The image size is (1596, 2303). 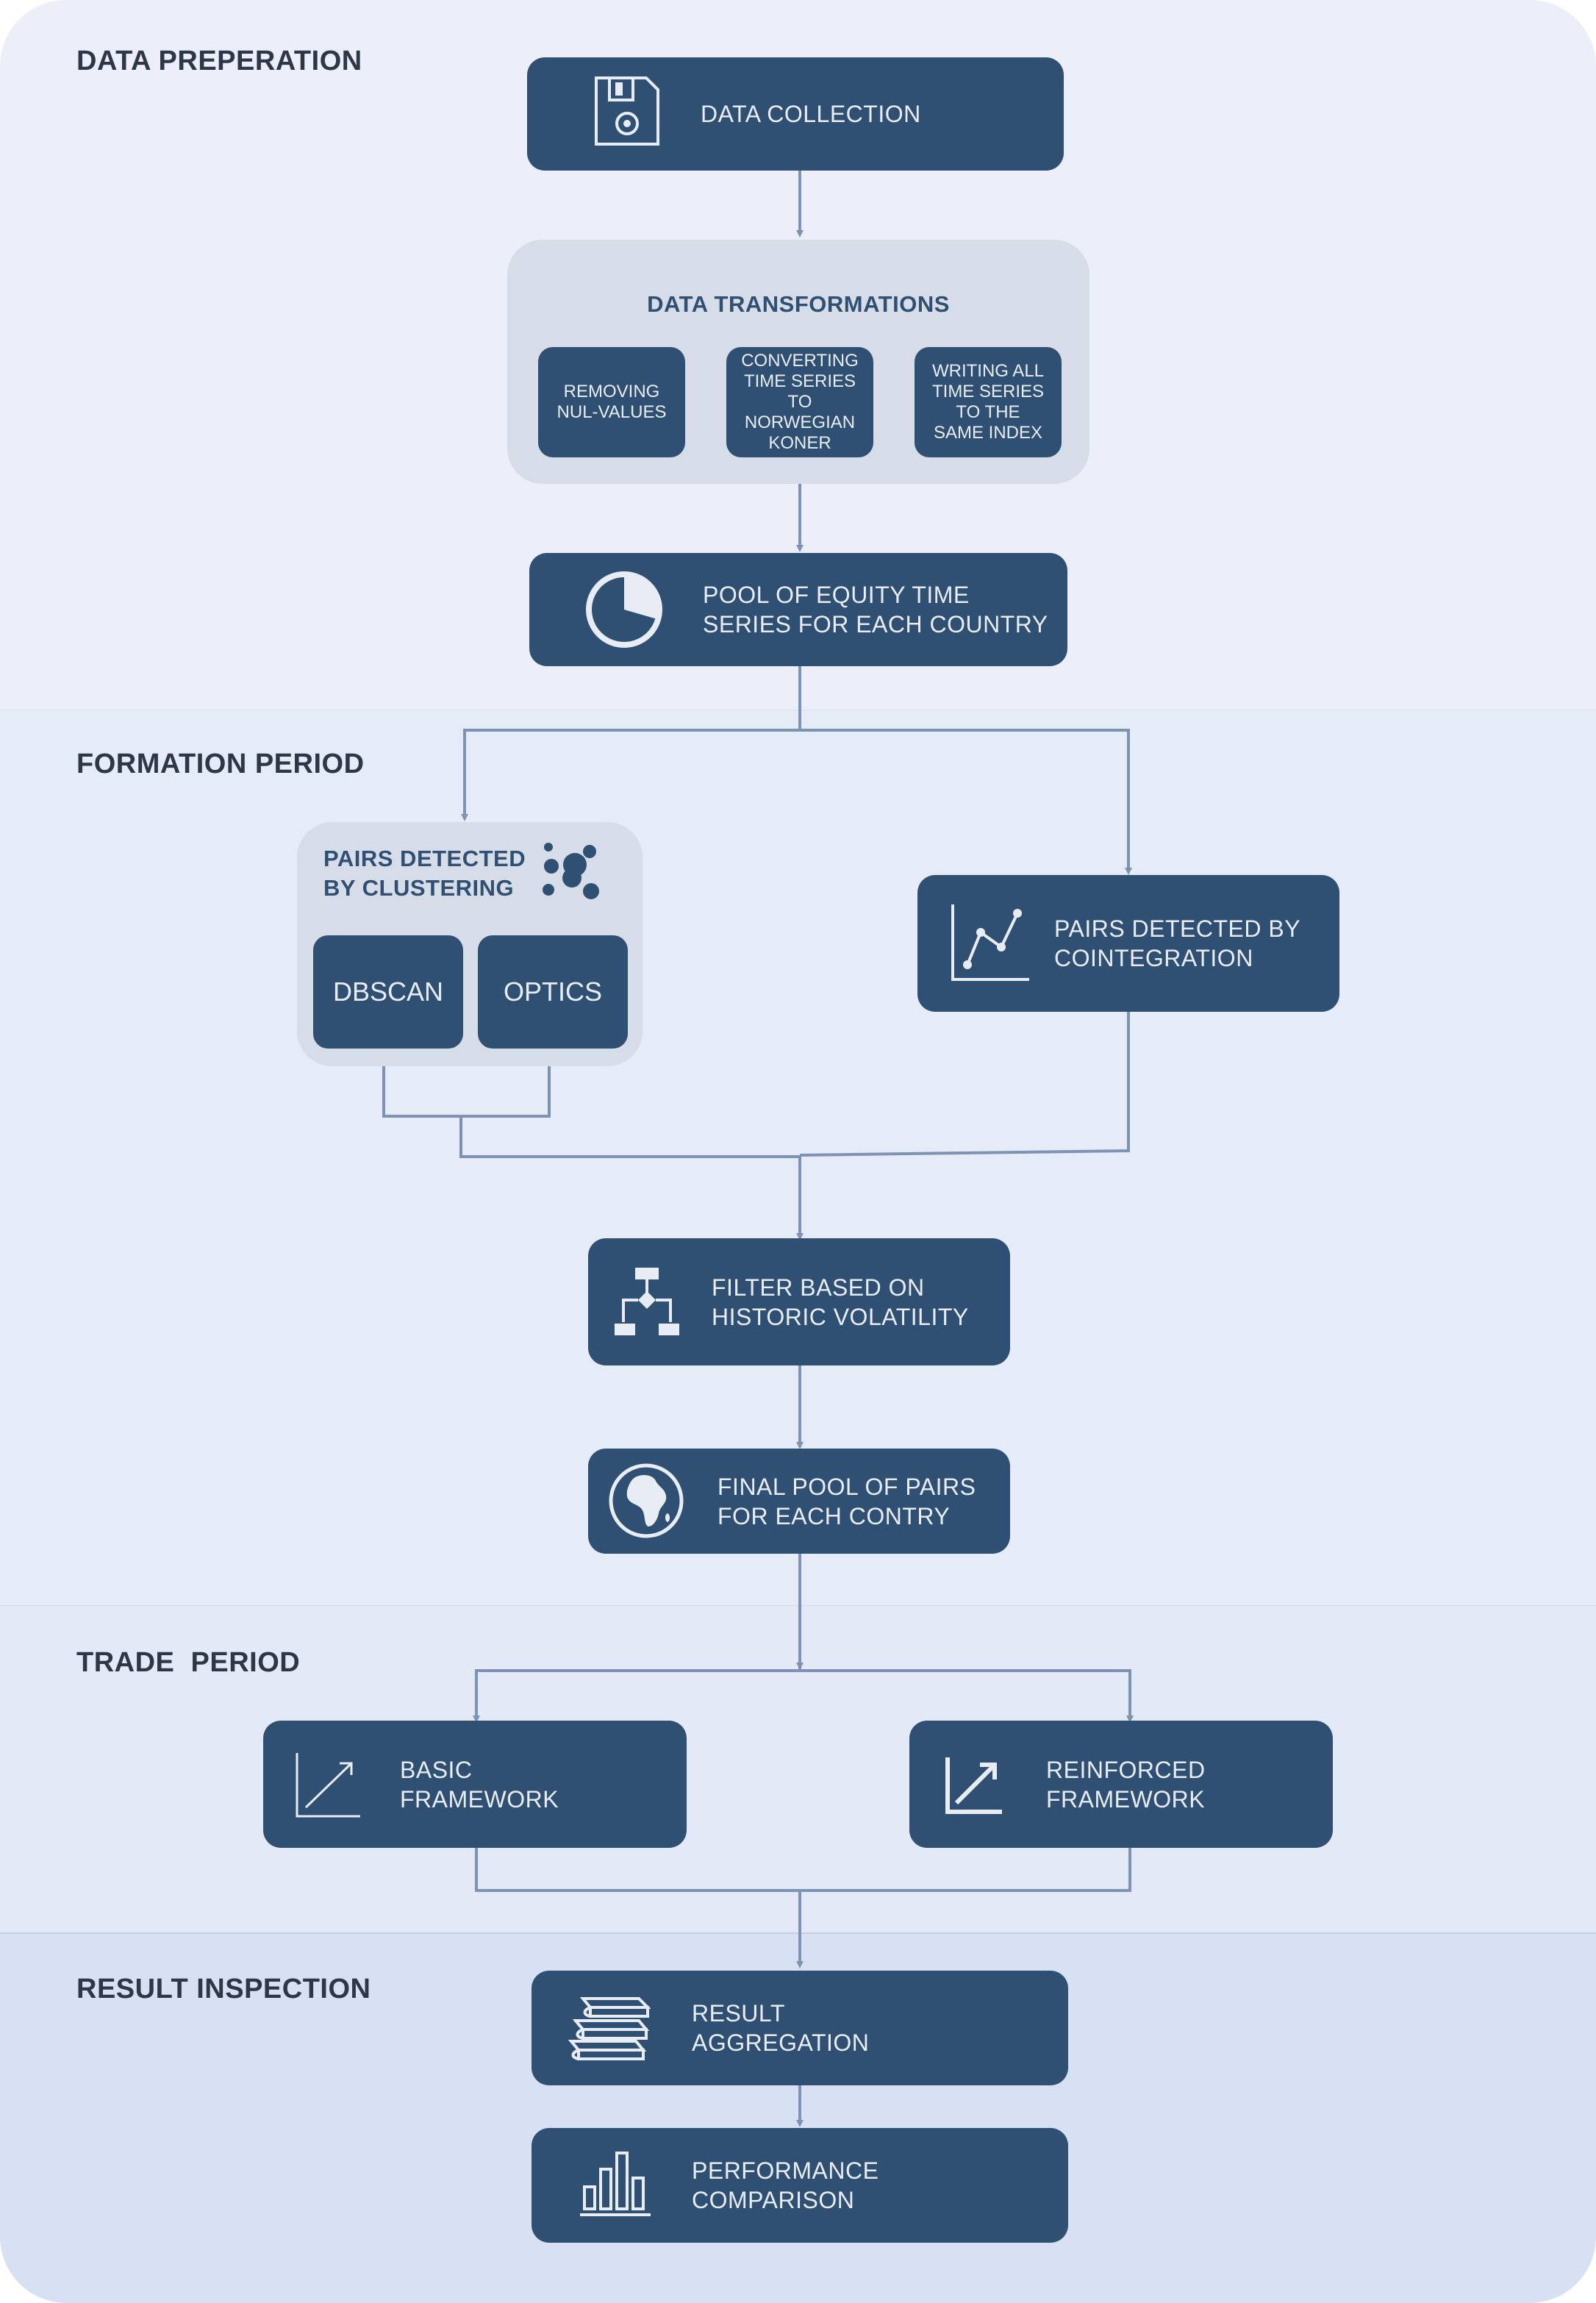 I want to click on node-cointegration-label: PAIRS DETECTED BY COINTEGRATION, so click(x=1177, y=943).